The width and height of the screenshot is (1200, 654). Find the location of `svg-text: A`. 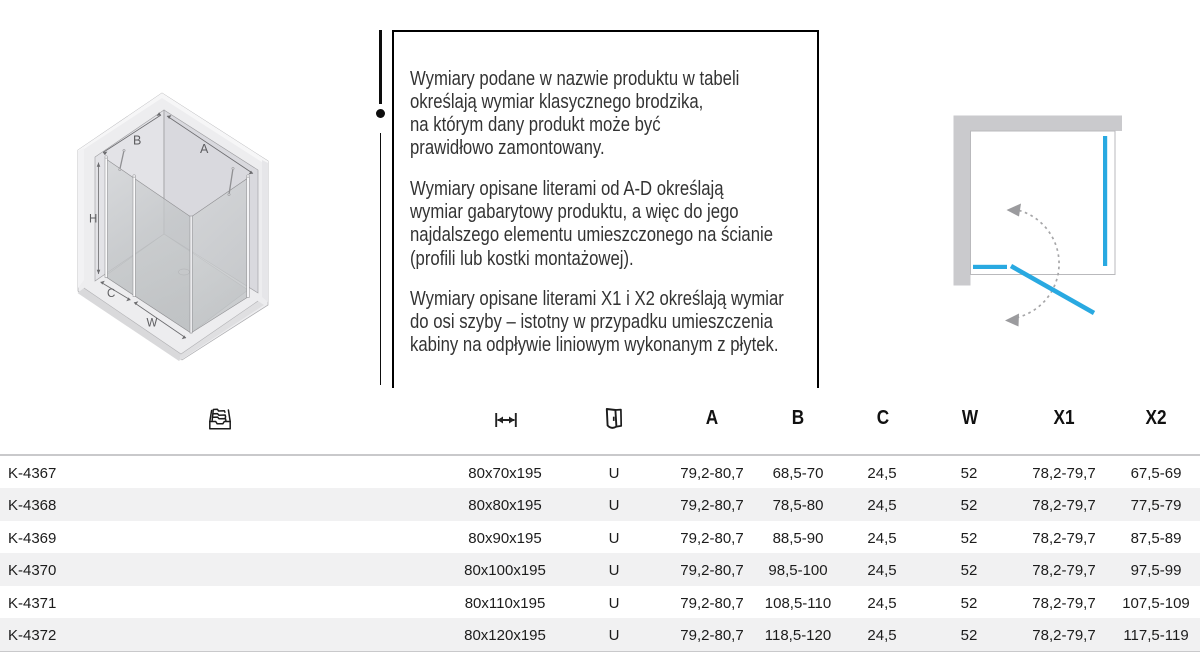

svg-text: A is located at coordinates (204, 149).